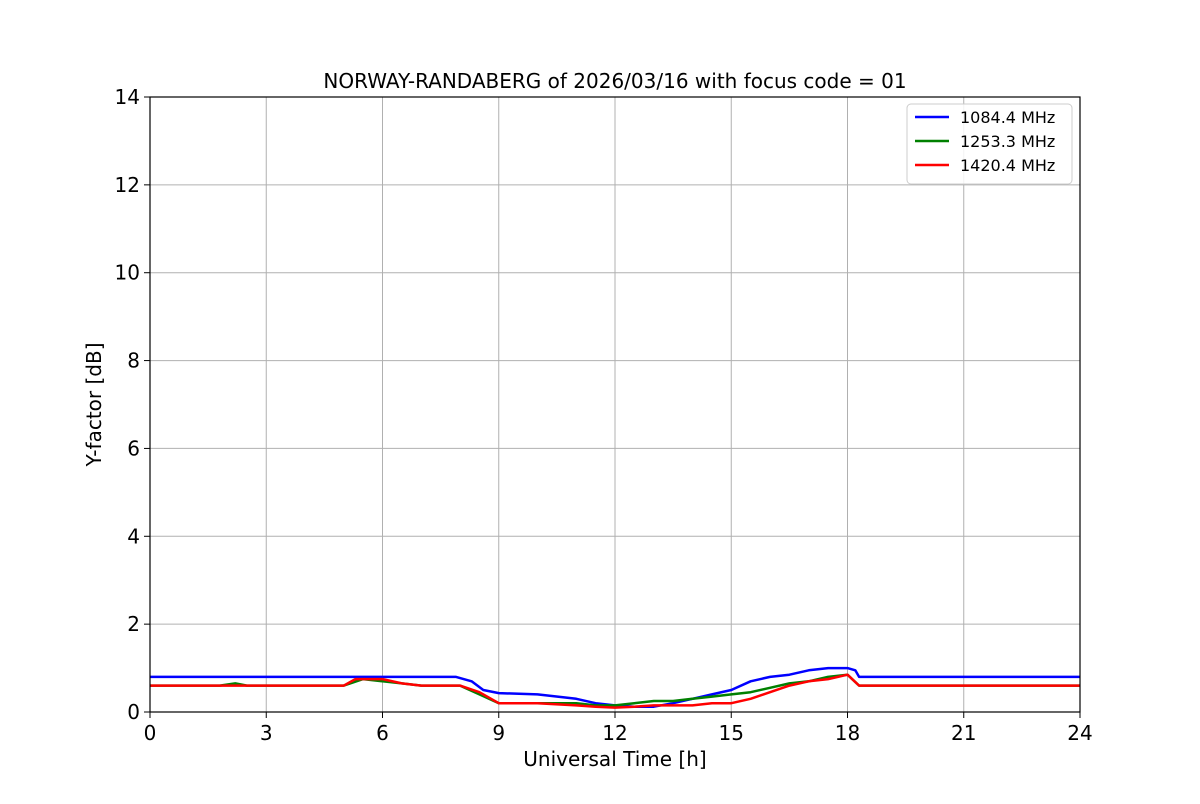  I want to click on legend-label-2: 1253.3 MHz, so click(1007, 141).